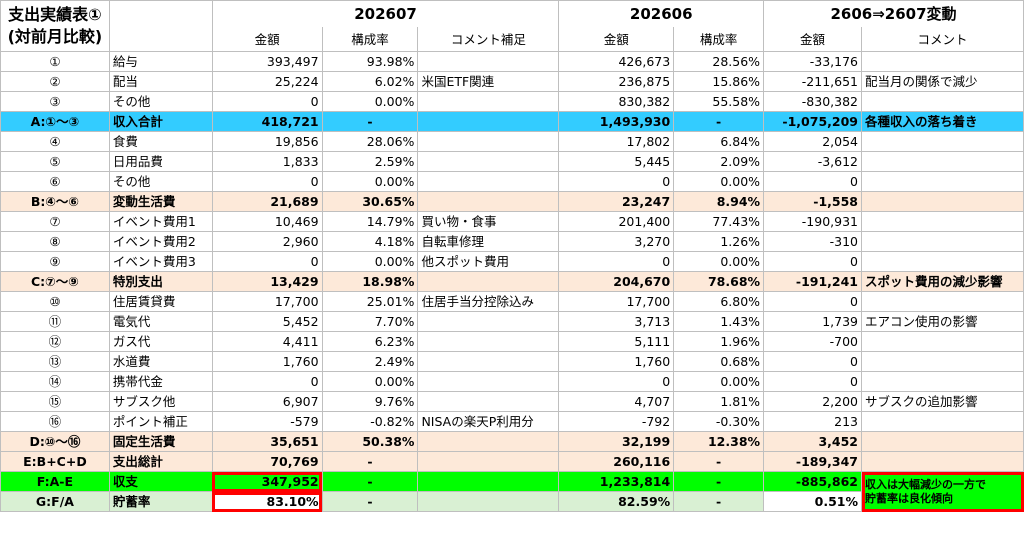 Image resolution: width=1024 pixels, height=548 pixels. What do you see at coordinates (160, 121) in the screenshot?
I see `row-item-cell: 収入合計` at bounding box center [160, 121].